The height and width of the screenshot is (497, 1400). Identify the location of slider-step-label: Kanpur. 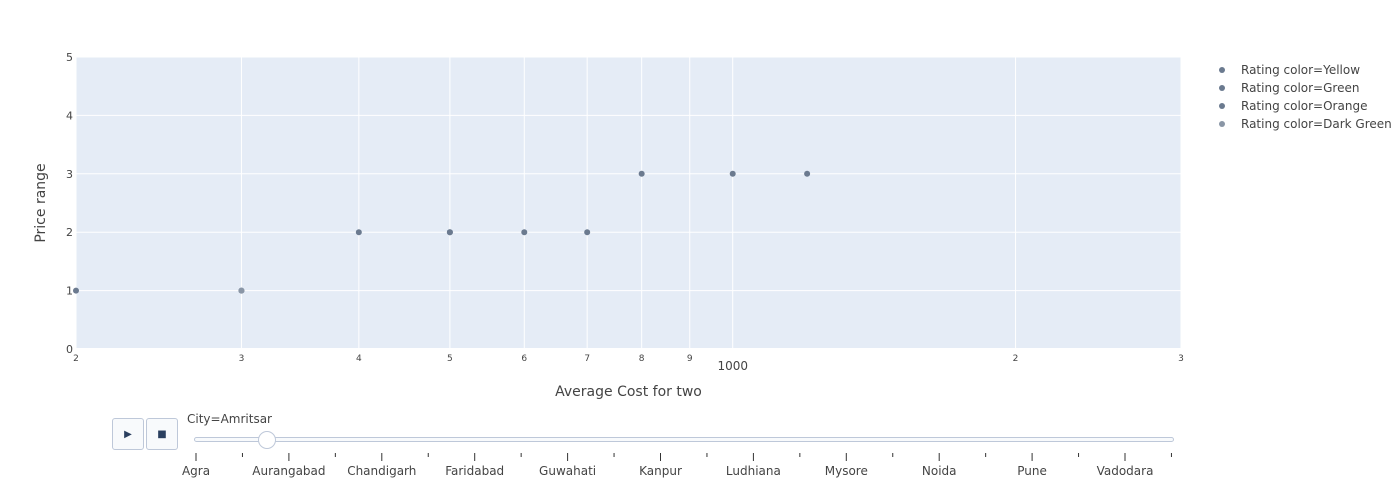
(660, 471).